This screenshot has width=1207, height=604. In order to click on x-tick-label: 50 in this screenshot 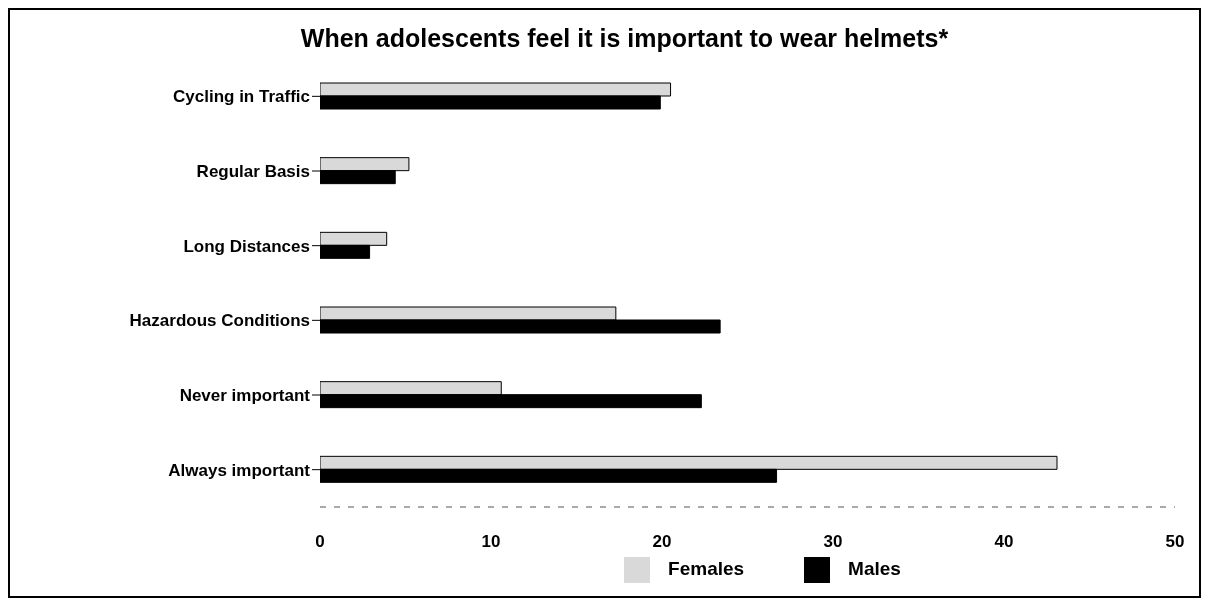, I will do `click(1175, 542)`.